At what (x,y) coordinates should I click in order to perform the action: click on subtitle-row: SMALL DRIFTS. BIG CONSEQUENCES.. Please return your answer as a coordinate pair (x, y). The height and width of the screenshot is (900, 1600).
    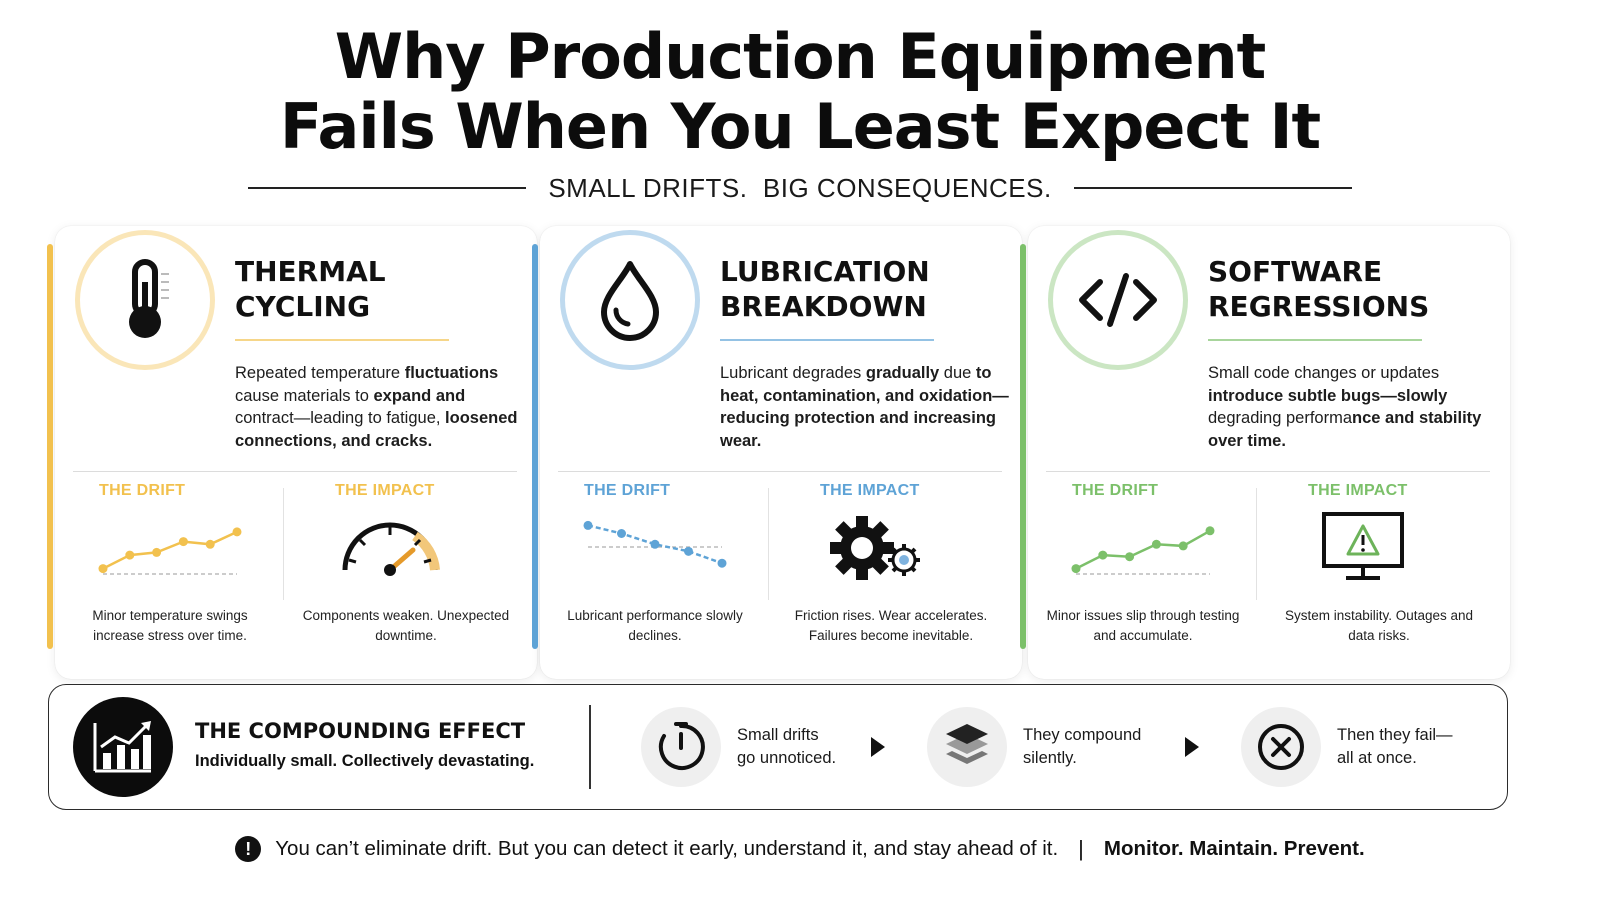
    Looking at the image, I should click on (800, 188).